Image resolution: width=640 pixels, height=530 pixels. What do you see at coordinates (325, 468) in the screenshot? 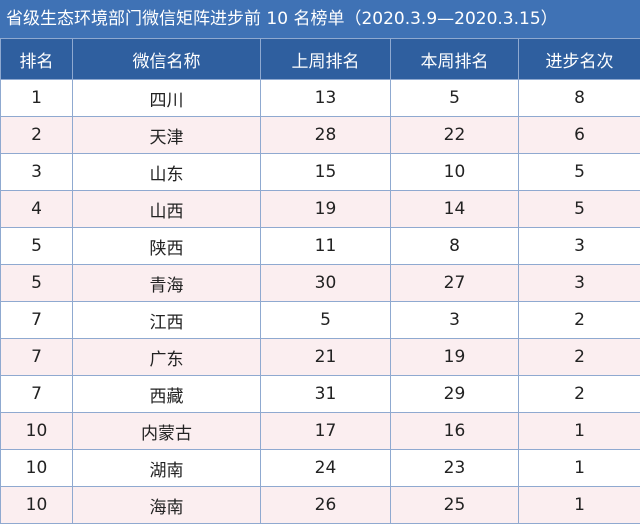
I see `cell: 24` at bounding box center [325, 468].